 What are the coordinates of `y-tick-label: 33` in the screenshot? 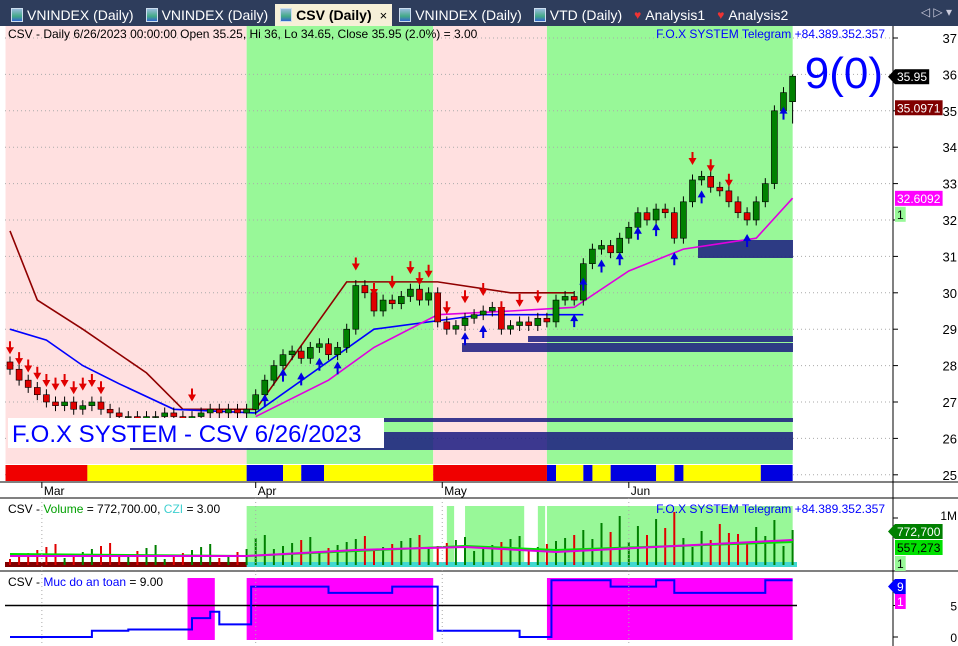 It's located at (950, 184).